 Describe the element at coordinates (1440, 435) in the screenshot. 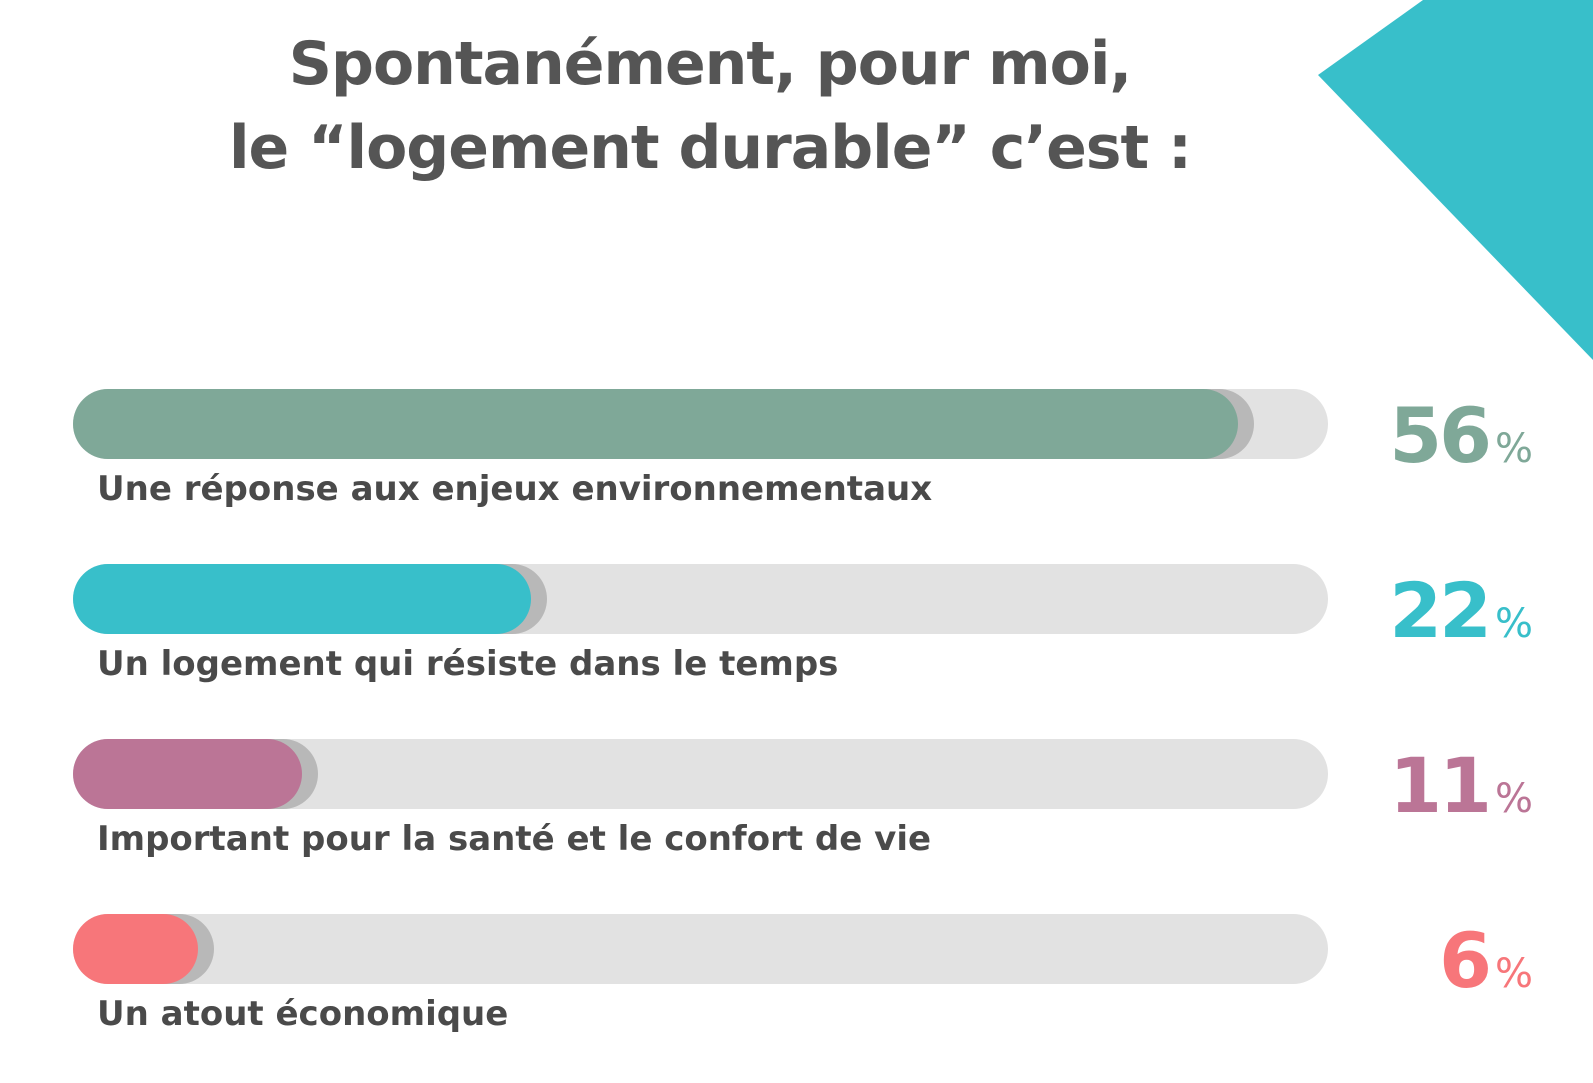

I see `data-label-value: 56` at that location.